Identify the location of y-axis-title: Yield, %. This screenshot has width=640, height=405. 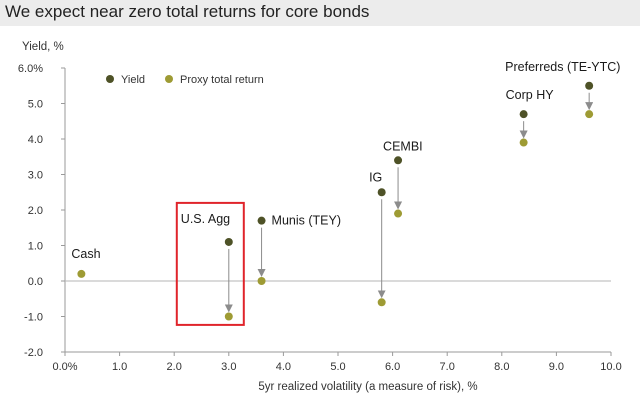
(43, 47).